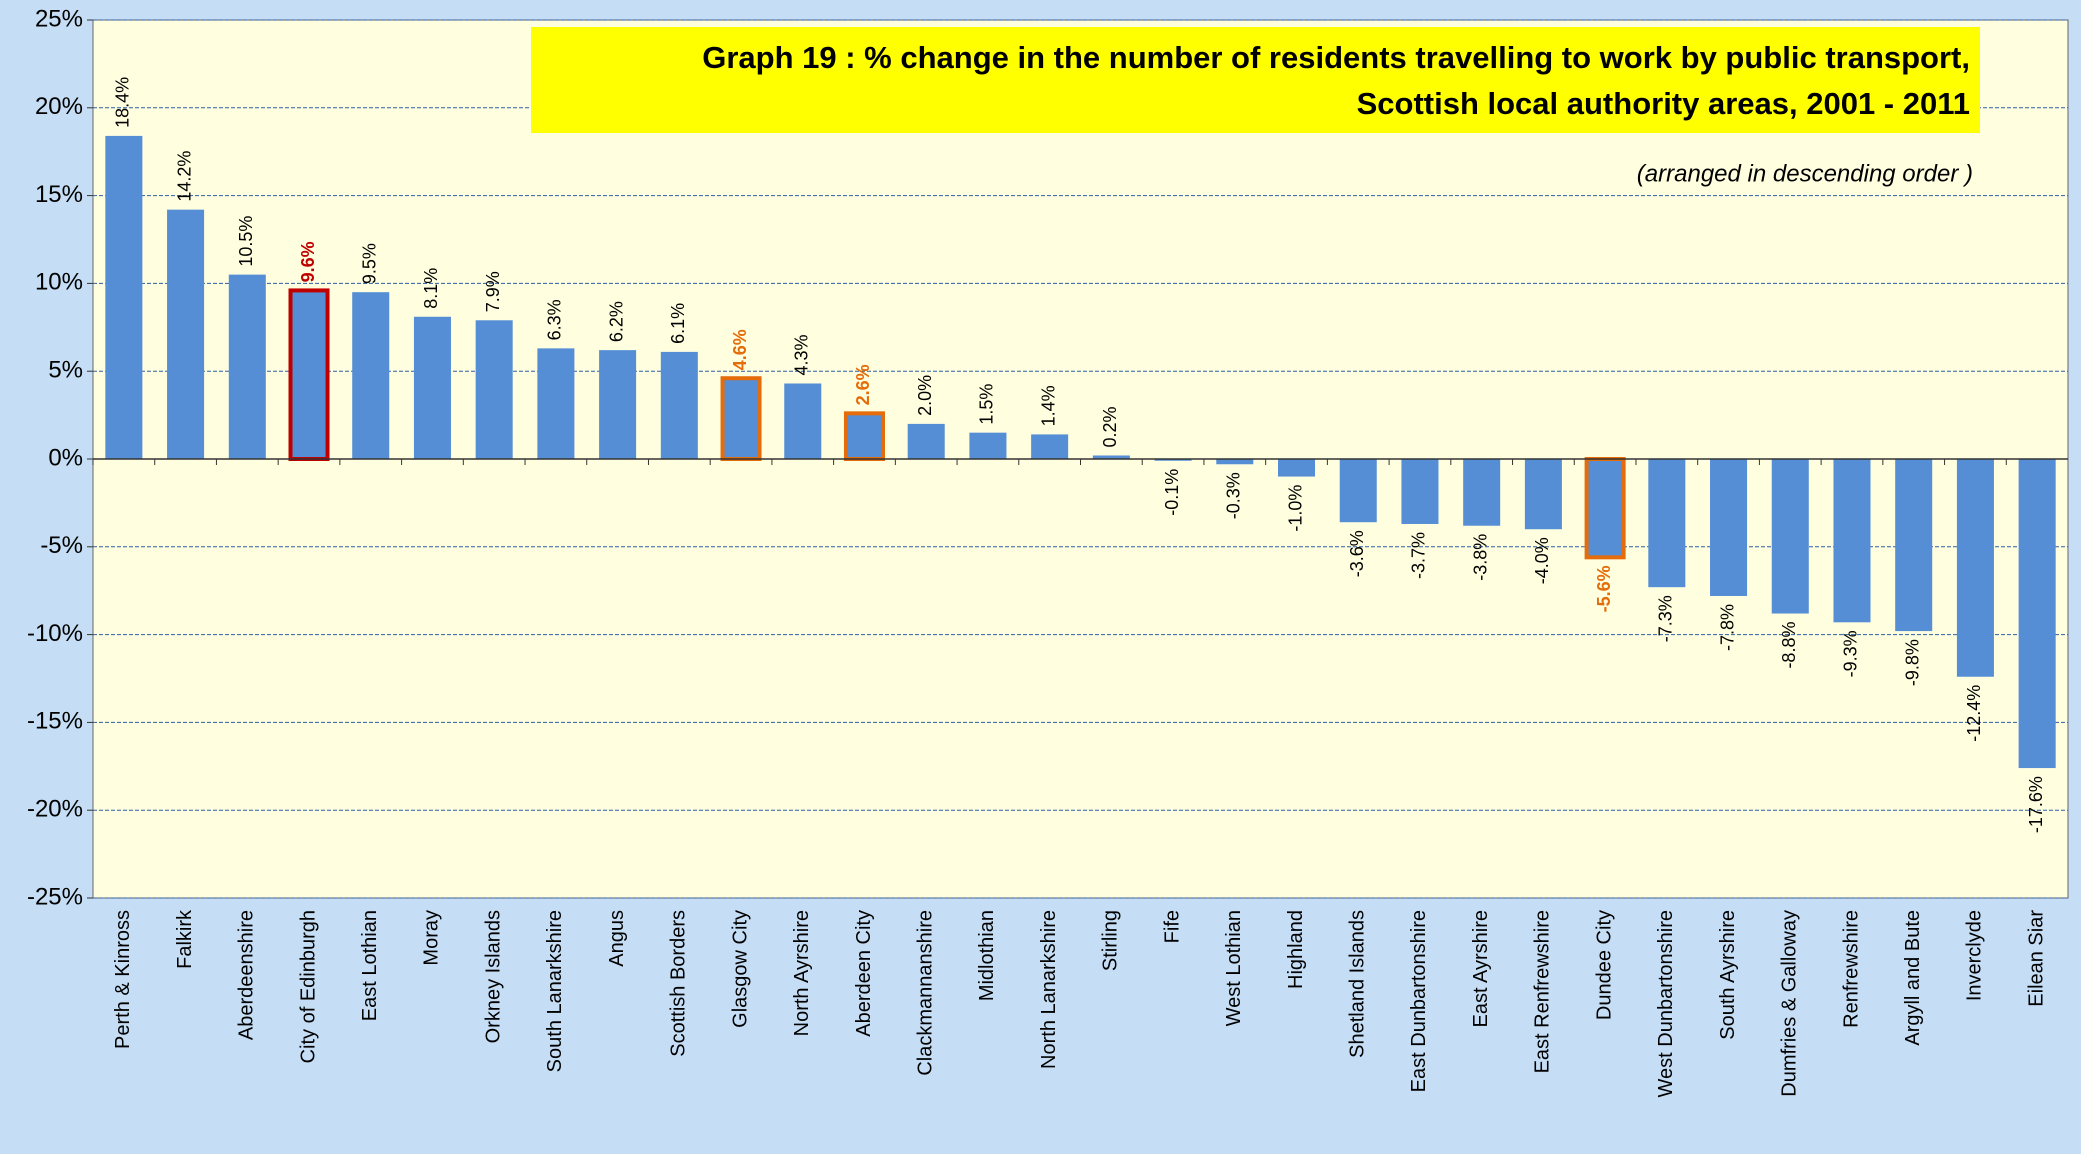 The height and width of the screenshot is (1154, 2081). What do you see at coordinates (247, 975) in the screenshot?
I see `x-tick-label: Aberdeenshire` at bounding box center [247, 975].